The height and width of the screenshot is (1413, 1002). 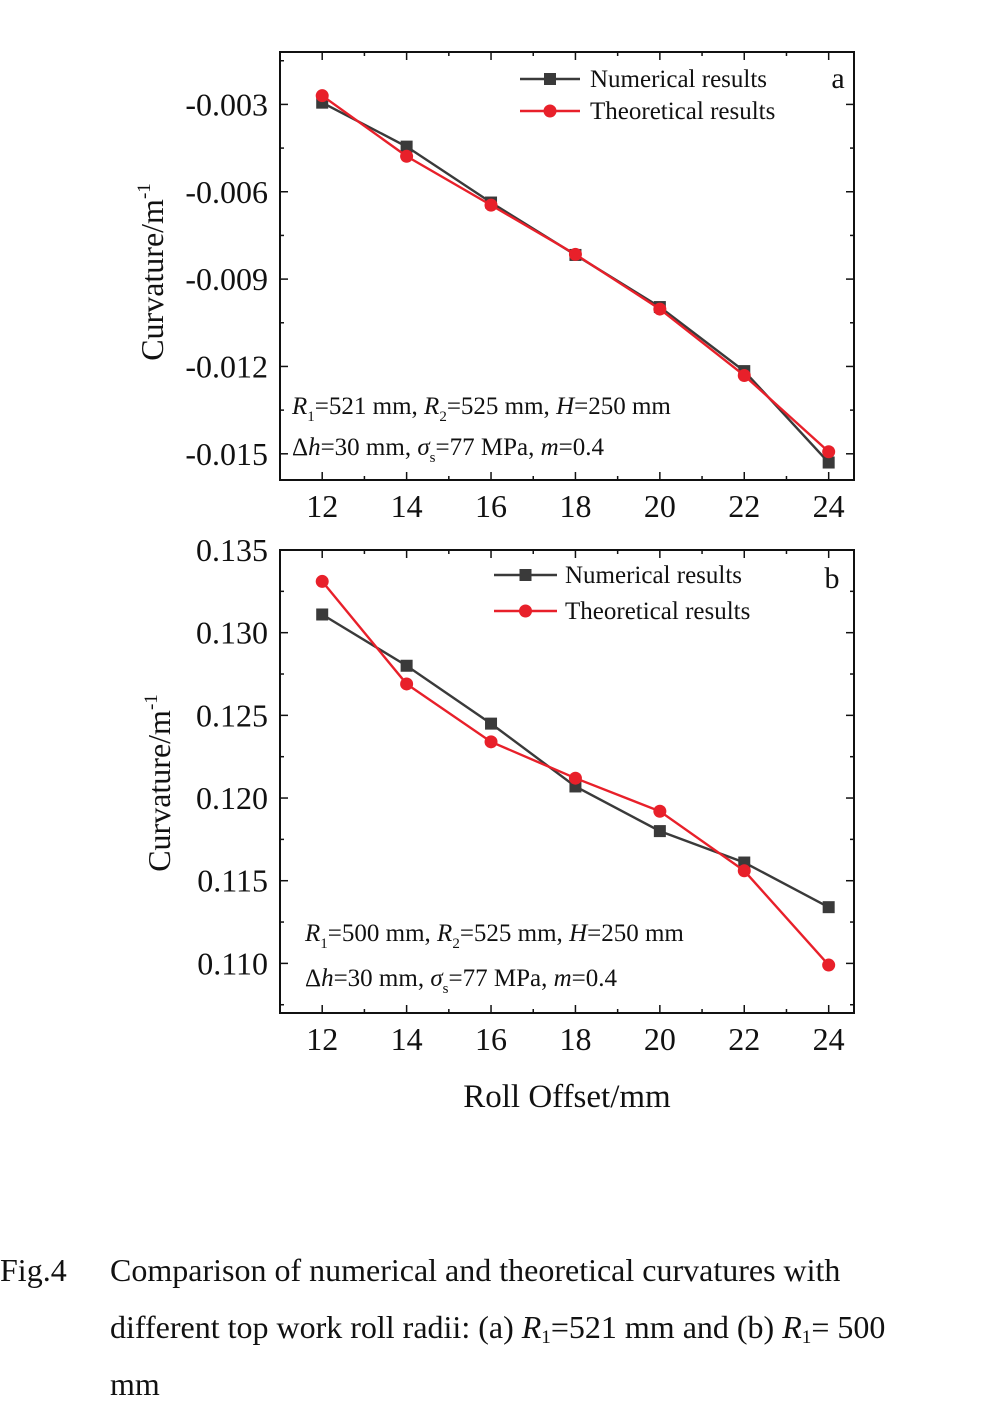 I want to click on caption-symbol-r-a: R, so click(x=531, y=1327).